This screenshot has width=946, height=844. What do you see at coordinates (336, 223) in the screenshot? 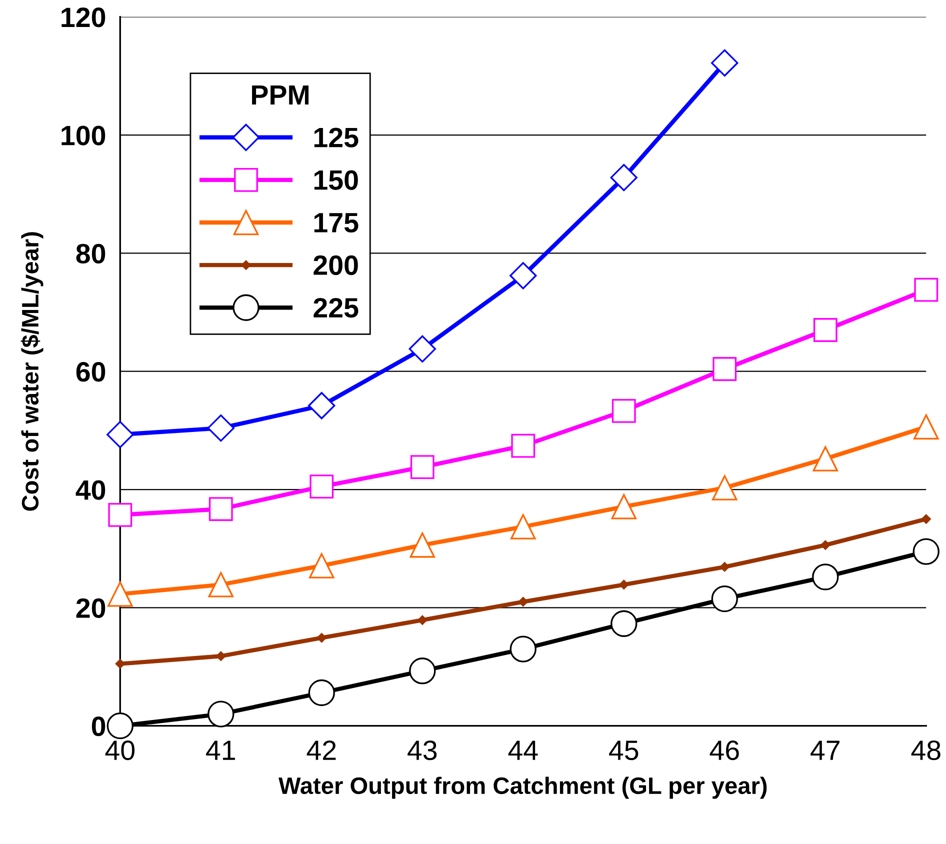
I see `legend-label: 175` at bounding box center [336, 223].